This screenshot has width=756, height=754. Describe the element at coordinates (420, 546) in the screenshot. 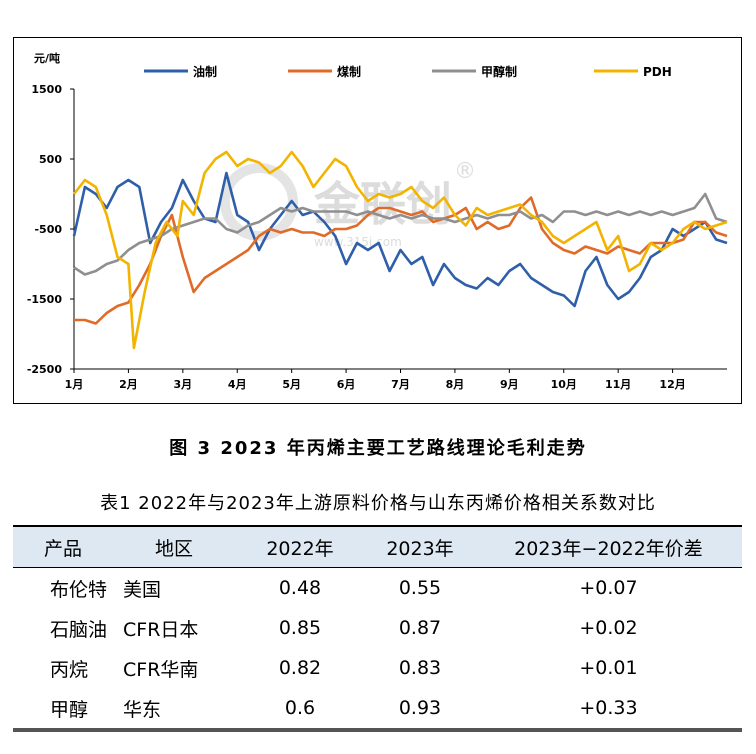

I see `header-2023: 2023年` at that location.